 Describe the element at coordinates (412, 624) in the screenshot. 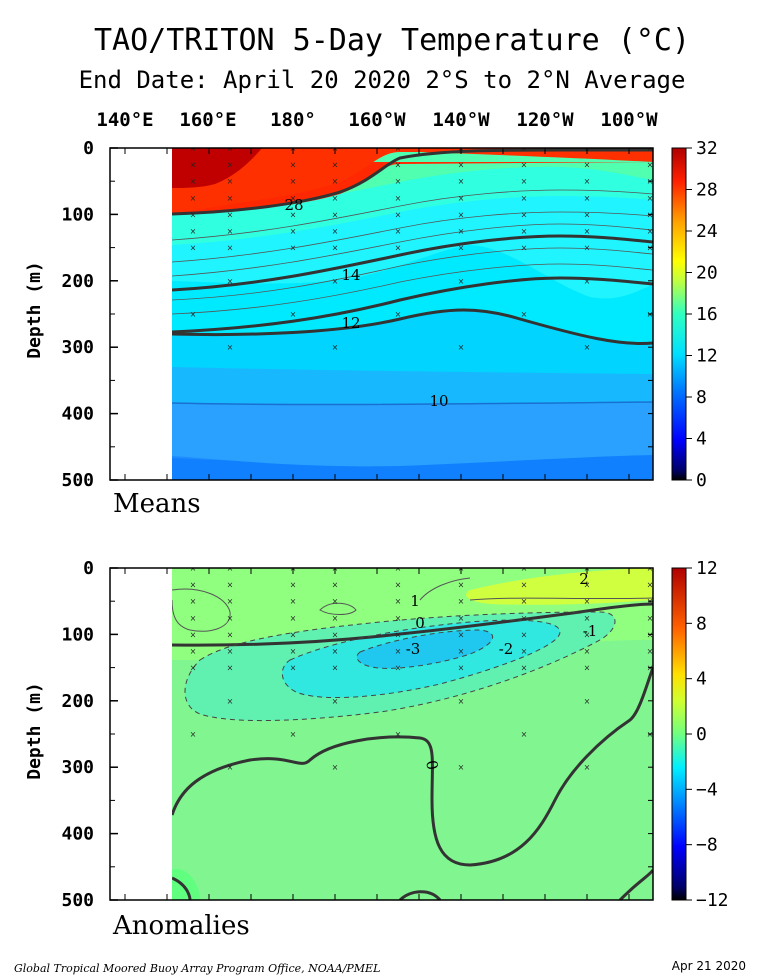

I see `anom-contour-zero-upper` at that location.